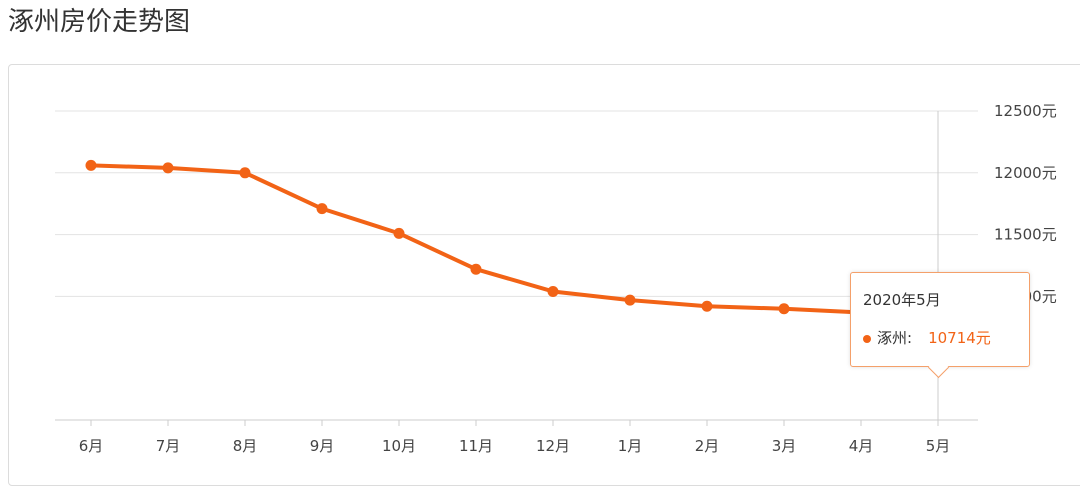  Describe the element at coordinates (476, 446) in the screenshot. I see `x-tick-label: 11月` at that location.